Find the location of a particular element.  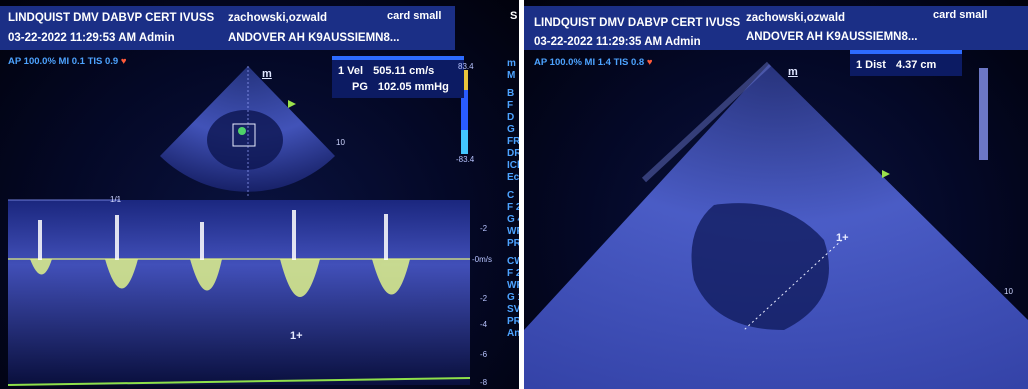

left-sector-depth: 10 is located at coordinates (340, 142).